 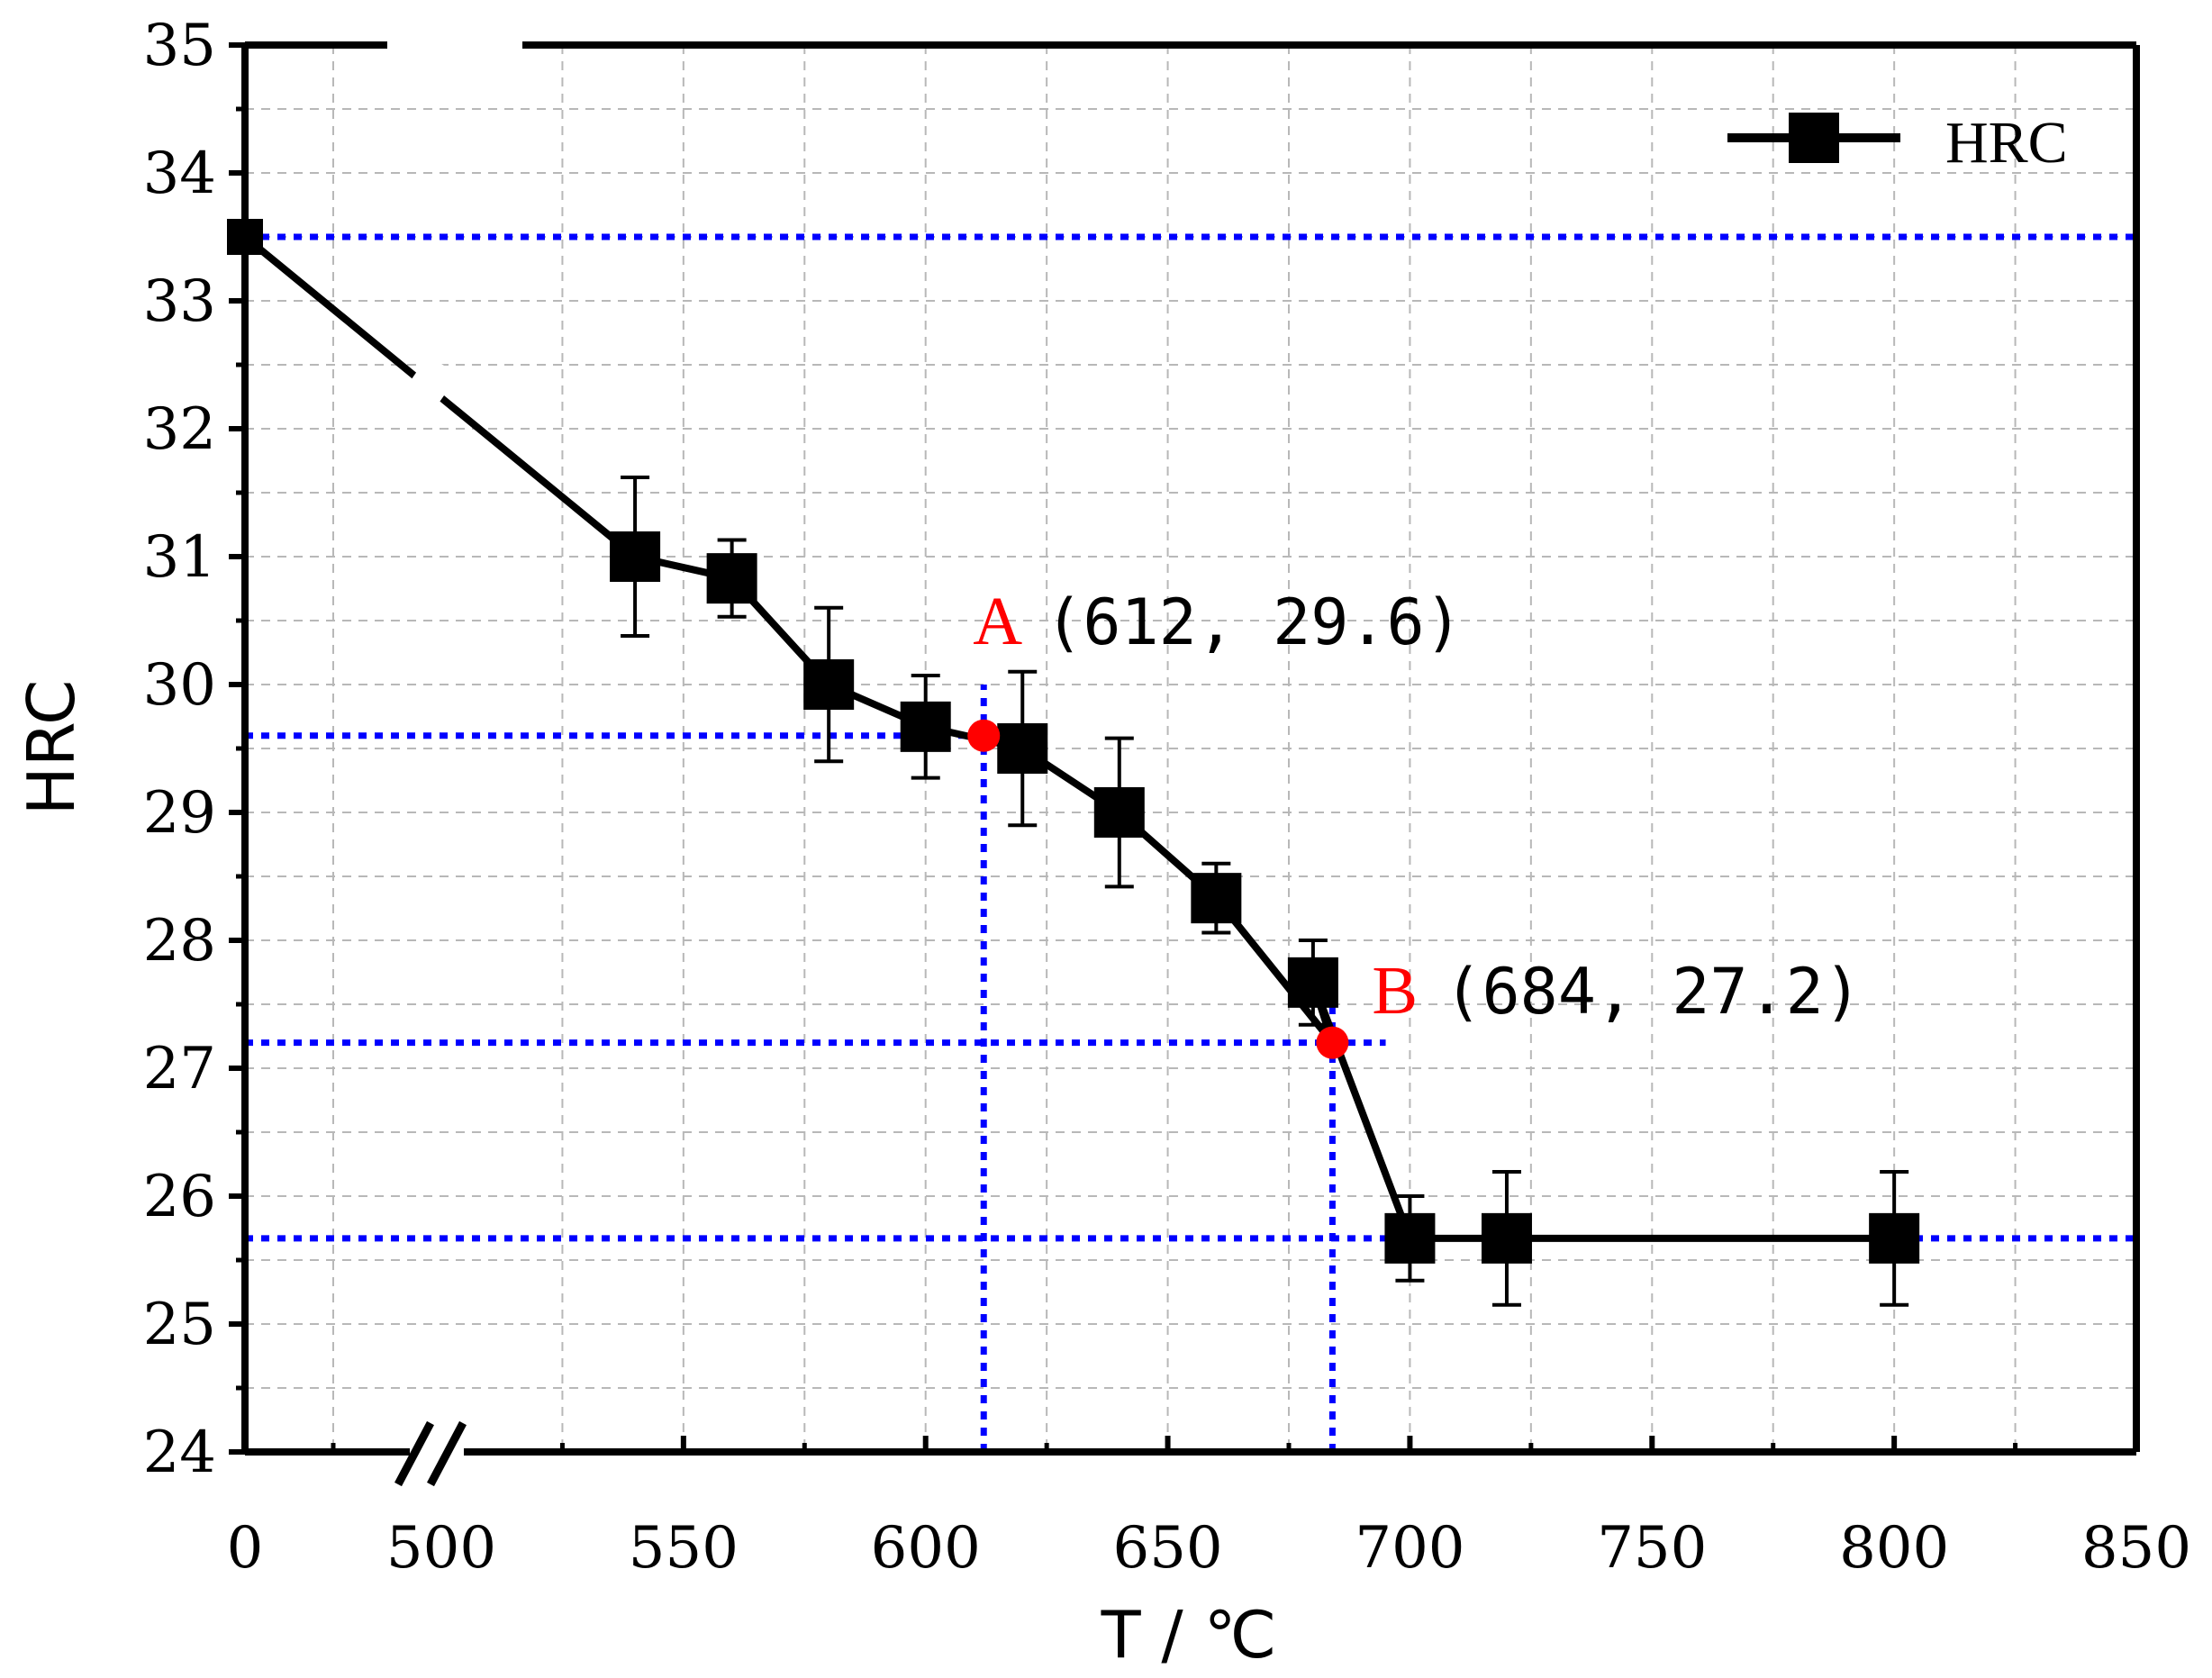 What do you see at coordinates (179, 174) in the screenshot?
I see `y-tick-label-34: 34` at bounding box center [179, 174].